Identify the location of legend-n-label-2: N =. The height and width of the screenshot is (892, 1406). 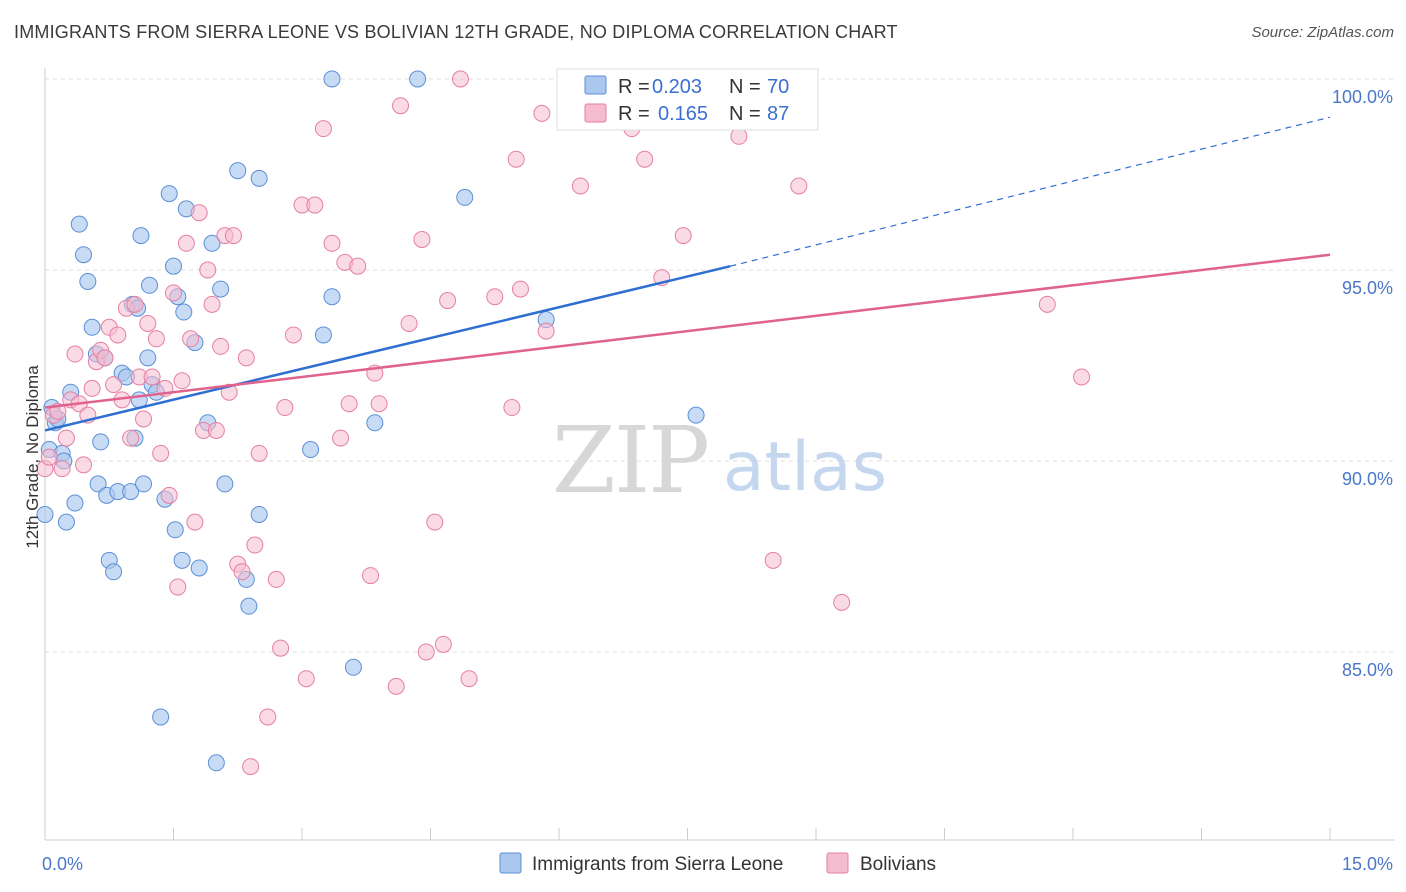
(745, 114).